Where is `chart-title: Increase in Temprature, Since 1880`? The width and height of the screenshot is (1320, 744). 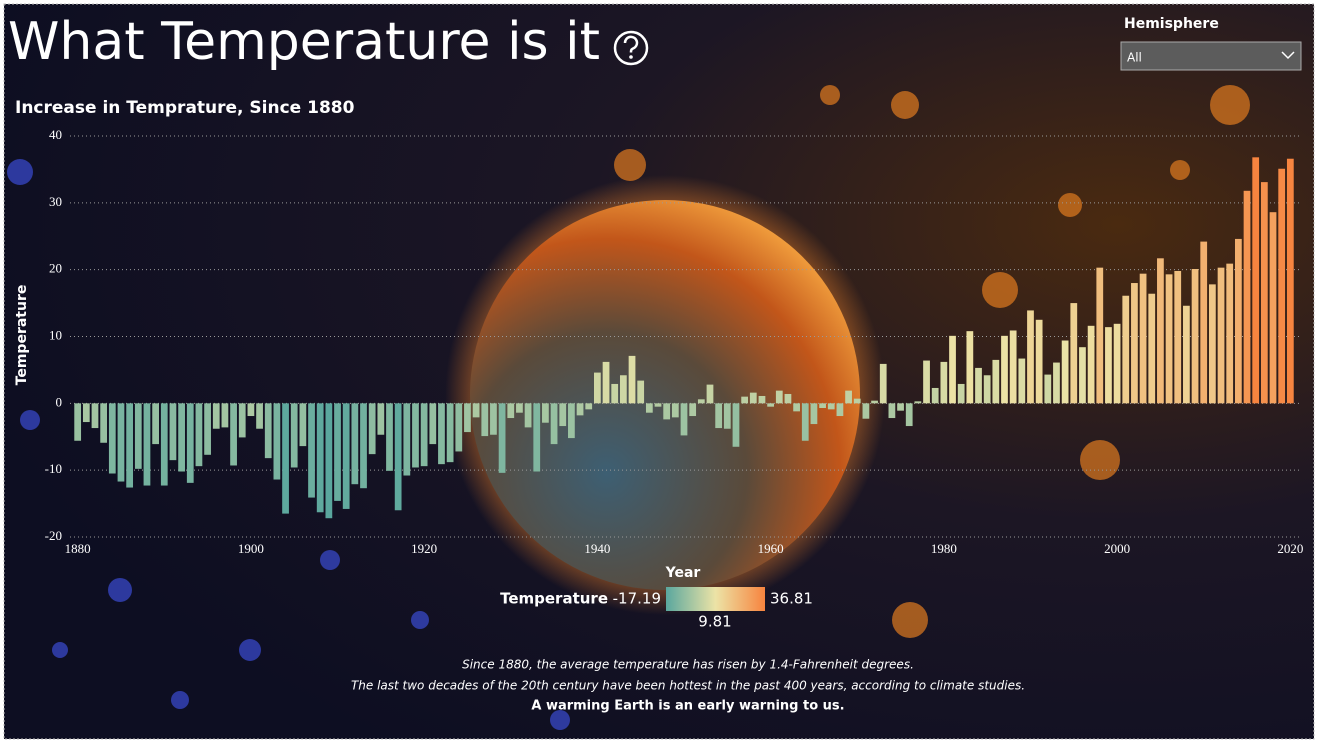 chart-title: Increase in Temprature, Since 1880 is located at coordinates (185, 108).